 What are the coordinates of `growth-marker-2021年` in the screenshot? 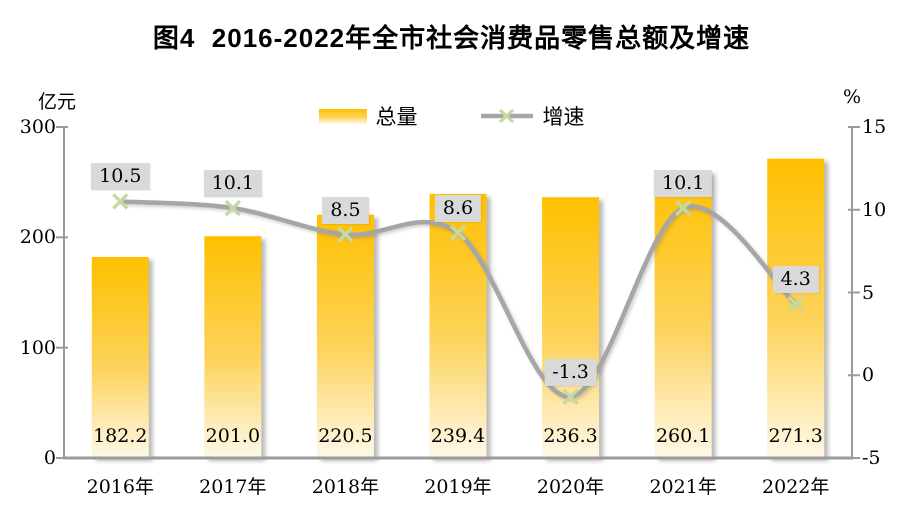 It's located at (683, 208).